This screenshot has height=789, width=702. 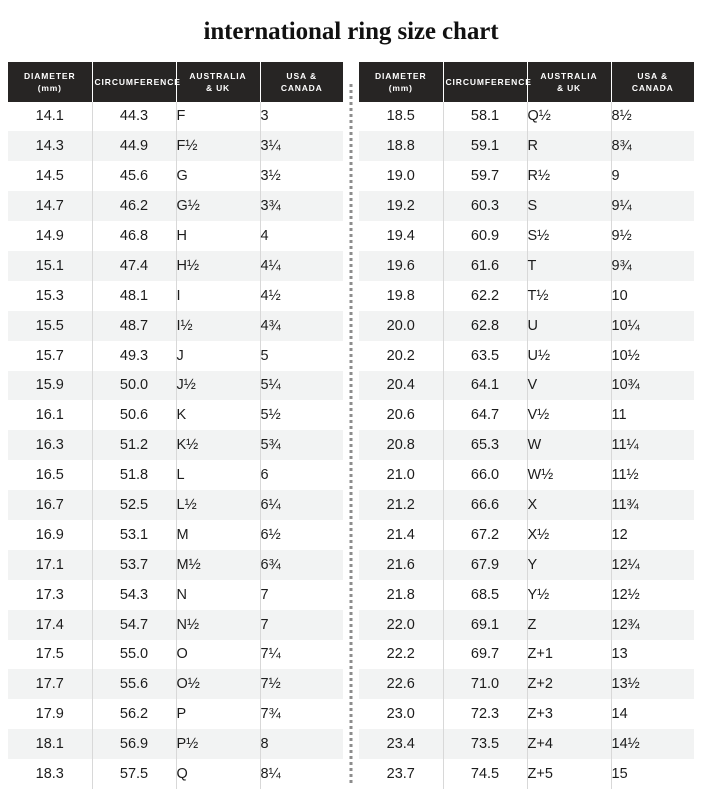 What do you see at coordinates (485, 744) in the screenshot?
I see `cell-circumference: 73.5` at bounding box center [485, 744].